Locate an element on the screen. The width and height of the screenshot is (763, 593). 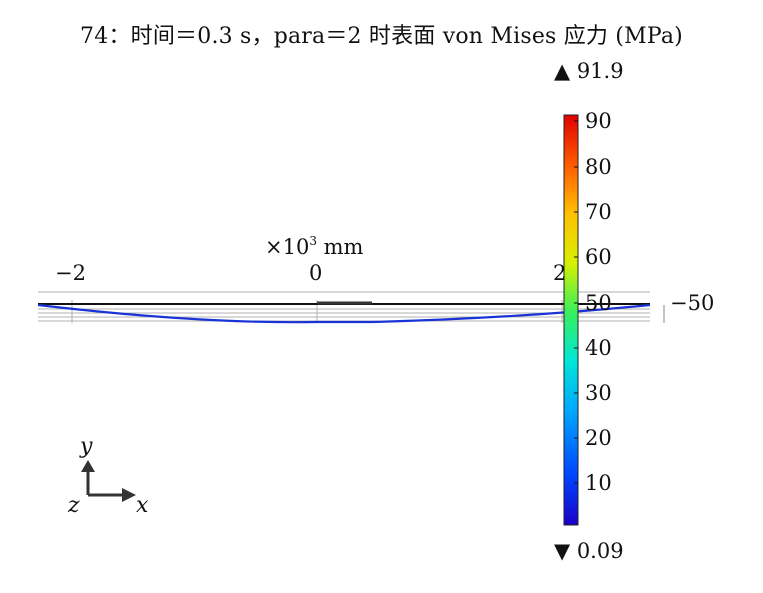
x-tick-label: −2 is located at coordinates (70, 273).